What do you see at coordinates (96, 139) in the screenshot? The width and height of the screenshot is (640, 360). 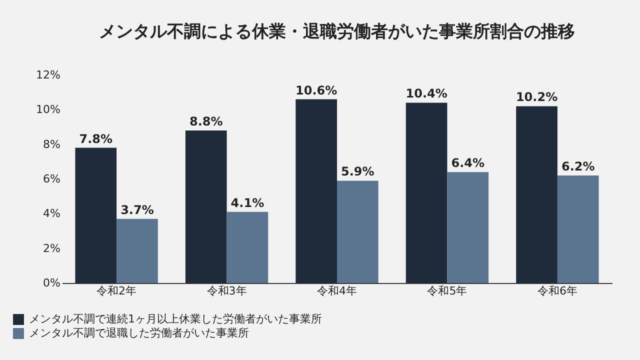 I see `data-label: 7.8%` at bounding box center [96, 139].